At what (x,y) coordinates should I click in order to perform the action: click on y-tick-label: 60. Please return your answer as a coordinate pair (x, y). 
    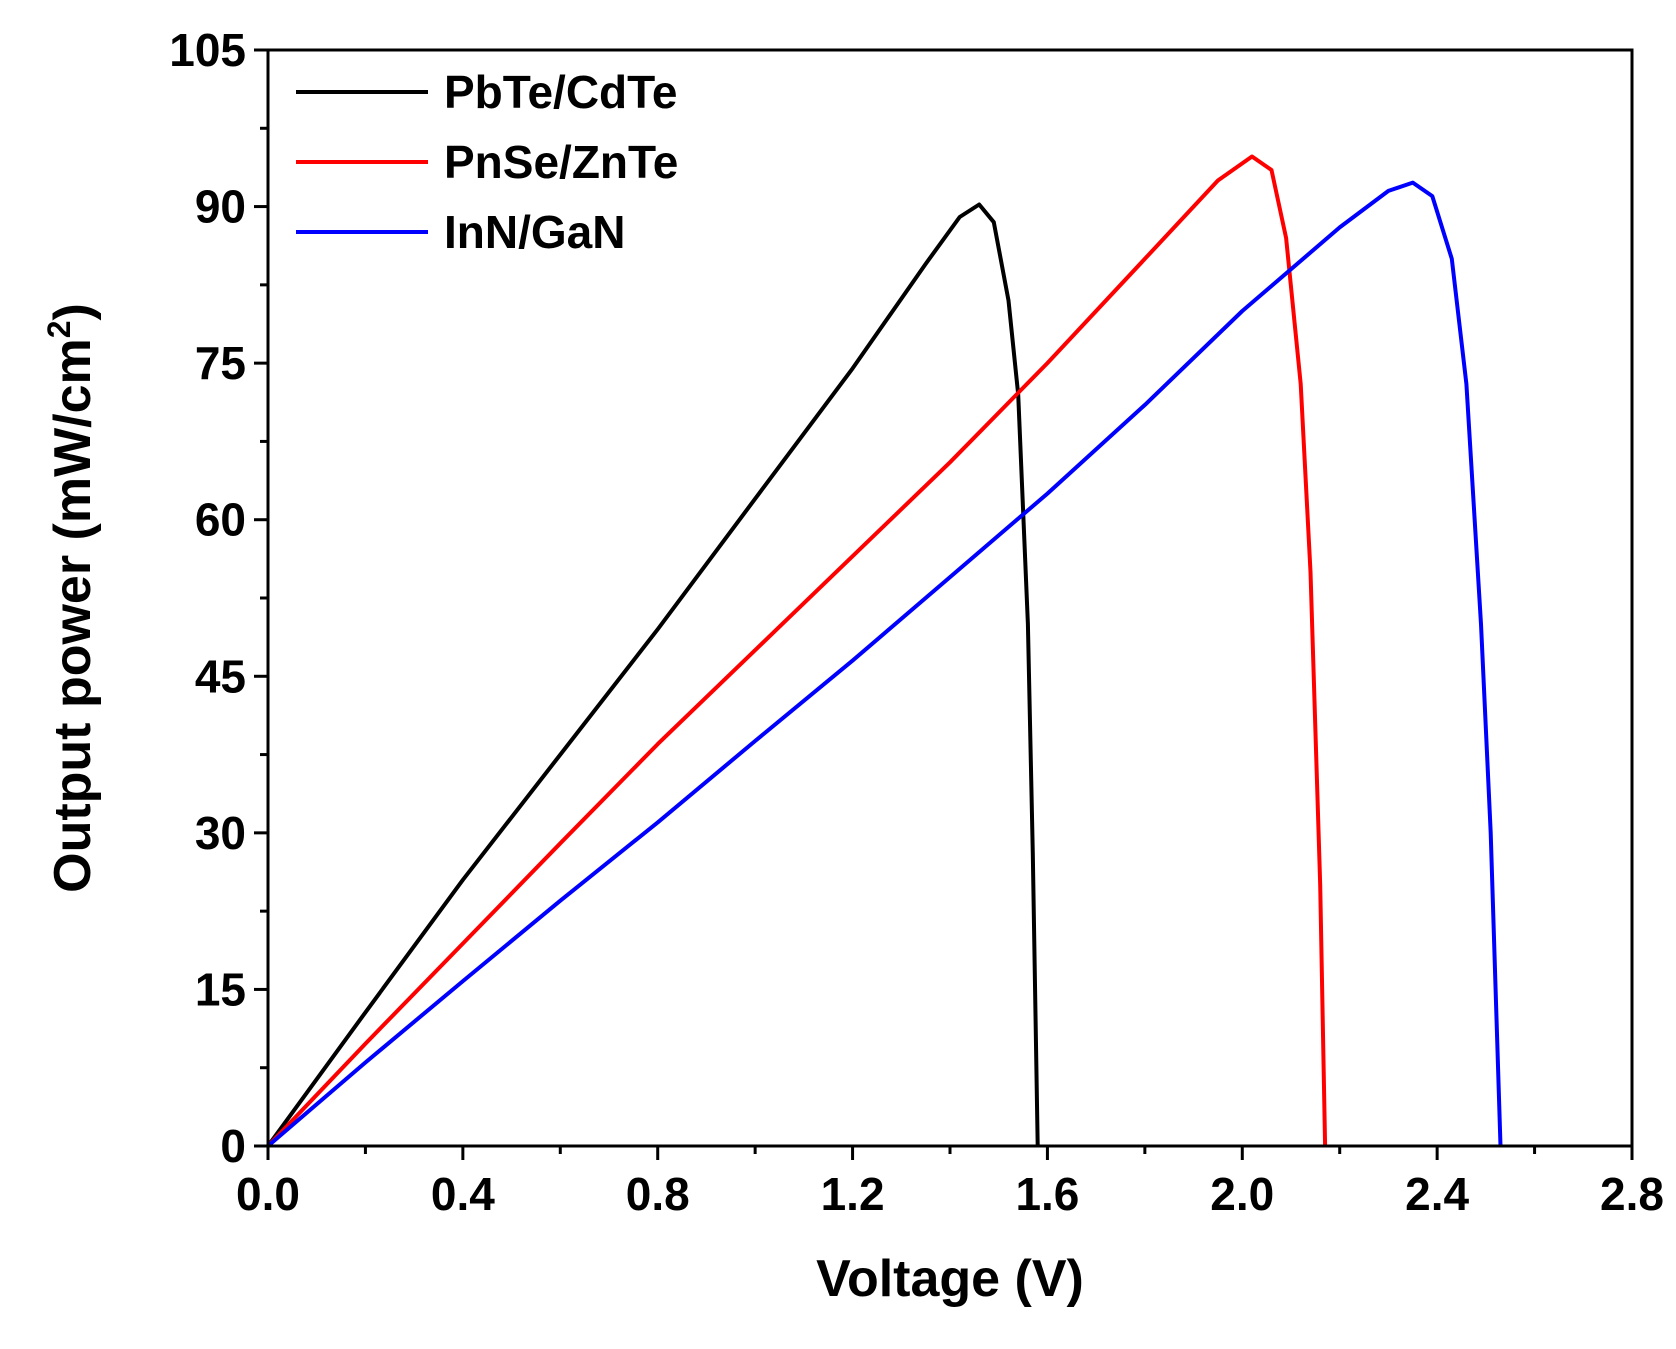
    Looking at the image, I should click on (220, 520).